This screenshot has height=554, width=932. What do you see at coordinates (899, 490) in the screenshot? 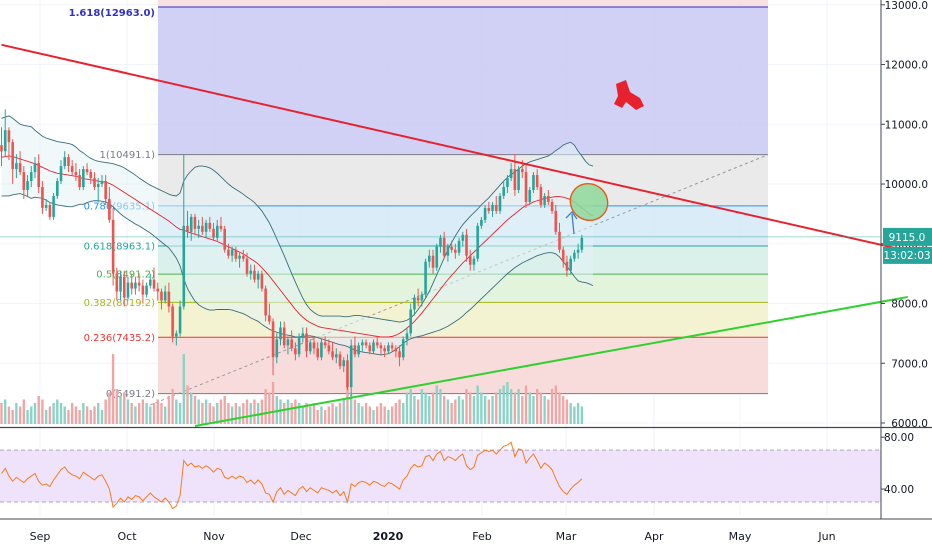
I see `rsi-tick-label: 40.00` at bounding box center [899, 490].